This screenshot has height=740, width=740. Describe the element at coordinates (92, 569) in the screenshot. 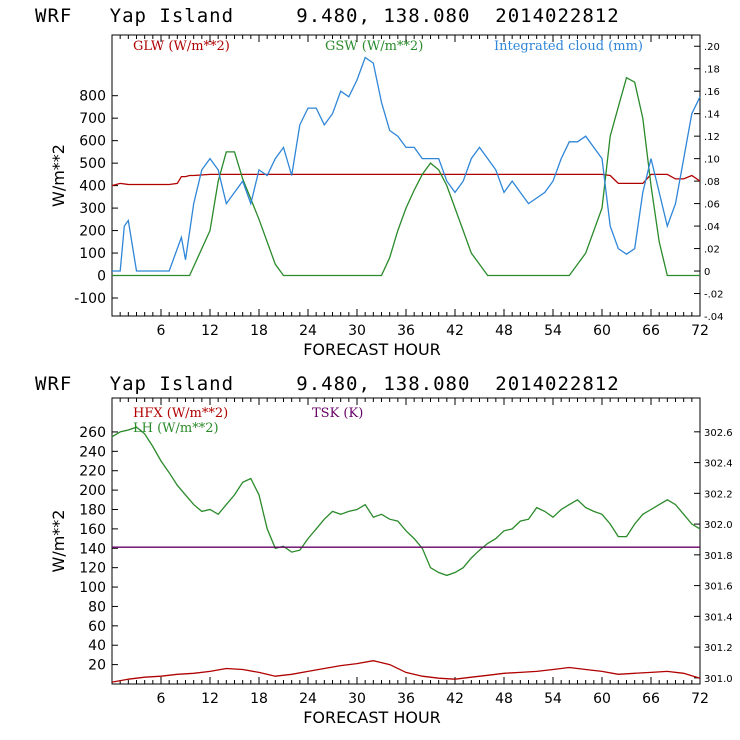

I see `chart2-y-tick-label: 120` at that location.